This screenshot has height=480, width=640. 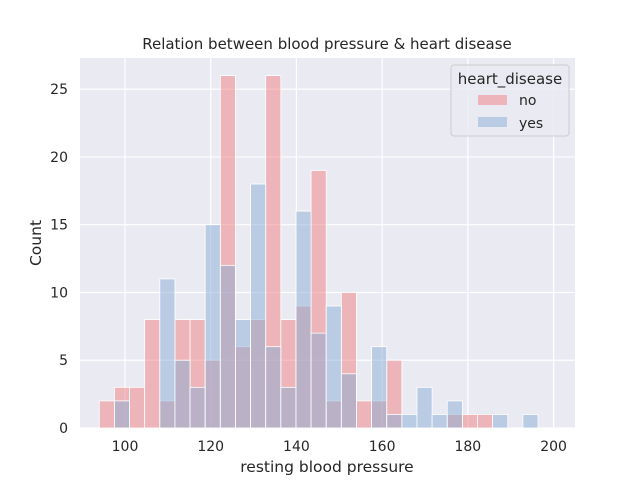 I want to click on y-tick-label: 25, so click(x=59, y=90).